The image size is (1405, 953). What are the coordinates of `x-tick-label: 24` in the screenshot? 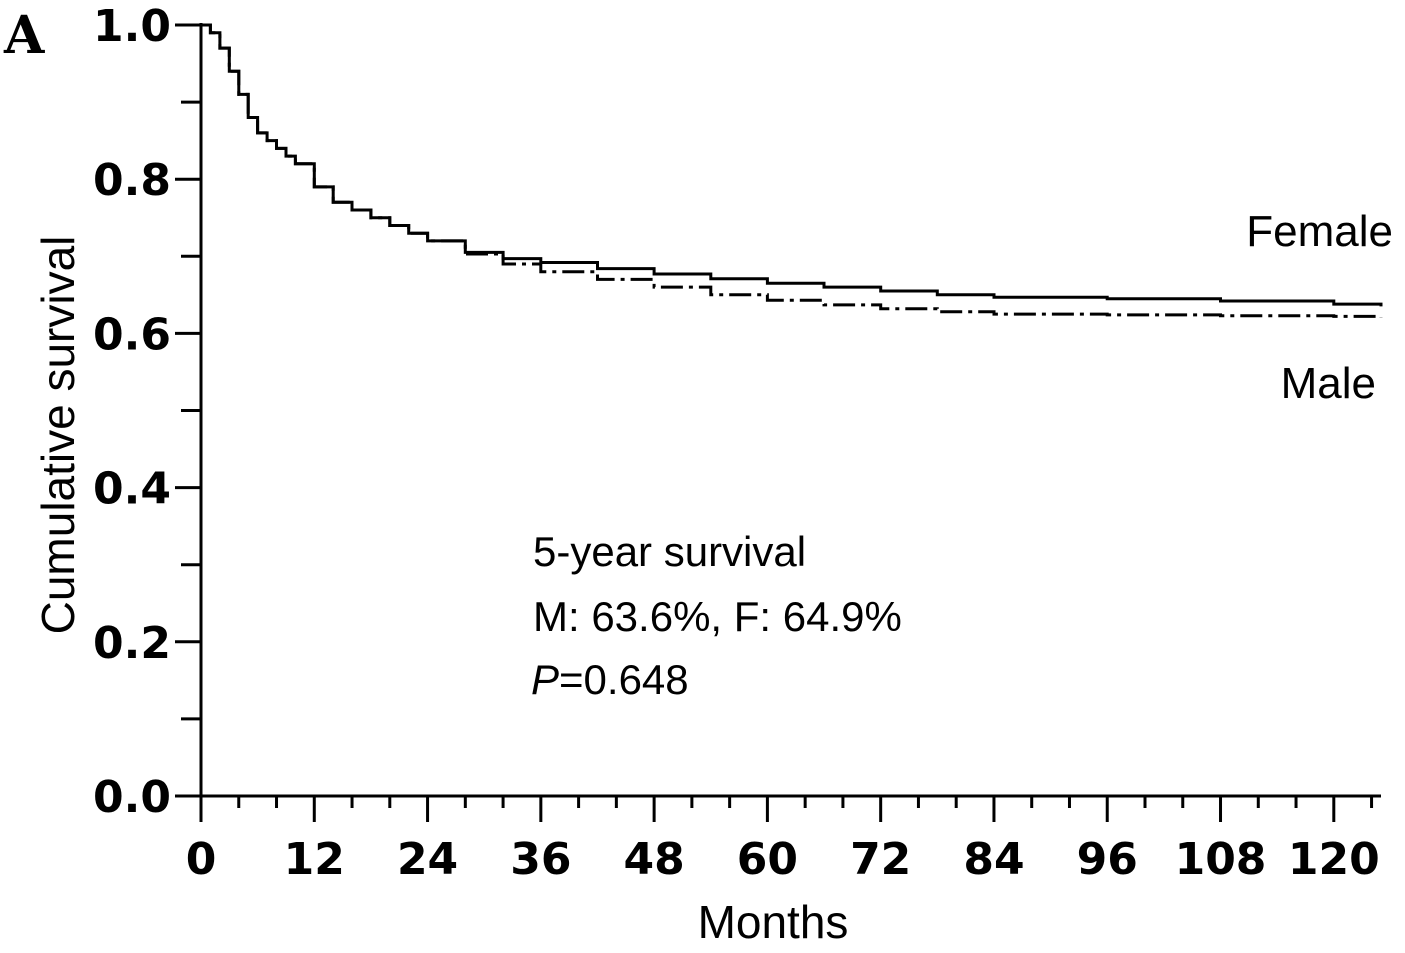 It's located at (427, 859).